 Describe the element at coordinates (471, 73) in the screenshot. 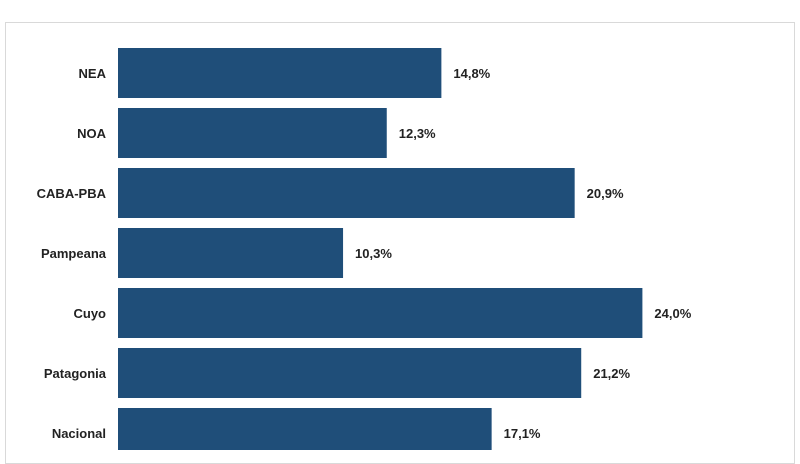

I see `data-label: 14,8%` at that location.